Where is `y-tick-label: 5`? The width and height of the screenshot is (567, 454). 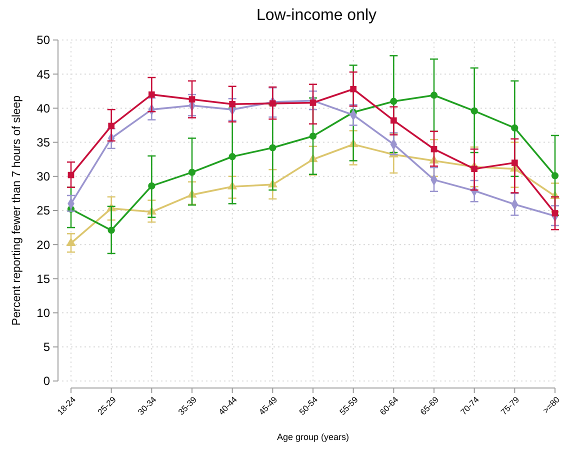 y-tick-label: 5 is located at coordinates (46, 347).